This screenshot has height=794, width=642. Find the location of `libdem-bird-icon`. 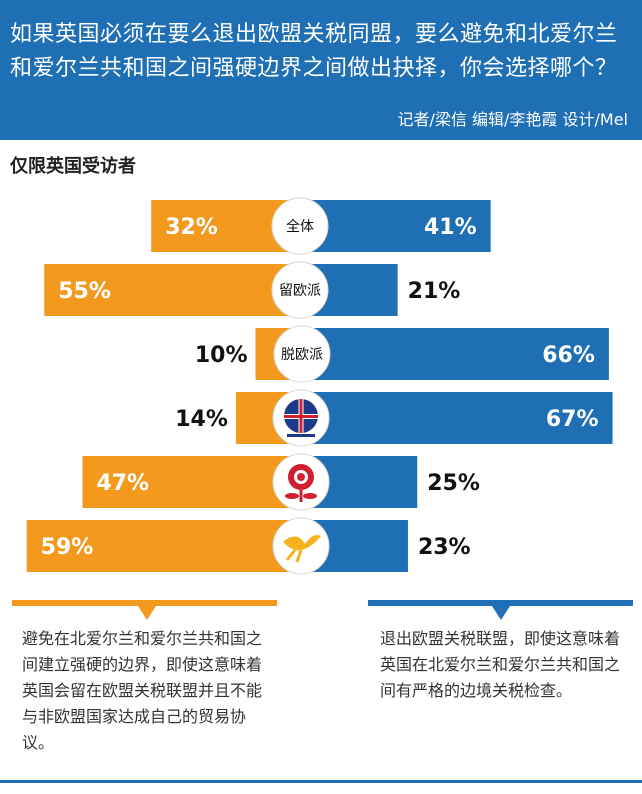

libdem-bird-icon is located at coordinates (302, 543).